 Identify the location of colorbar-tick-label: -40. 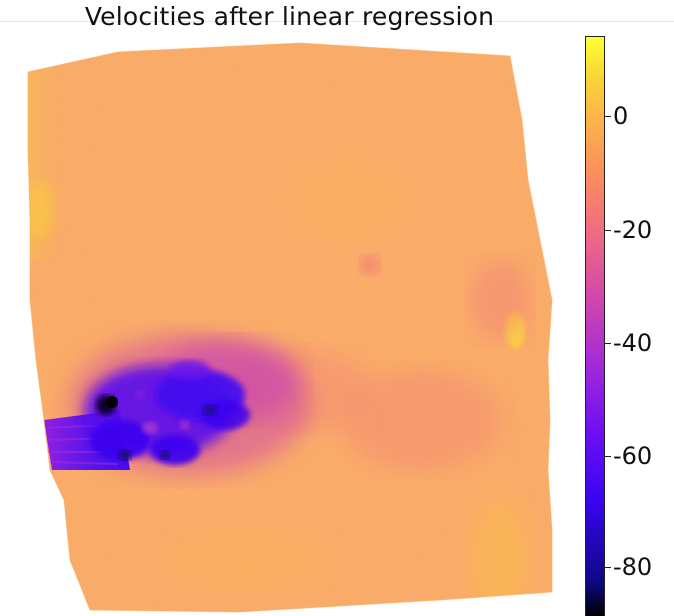
(633, 343).